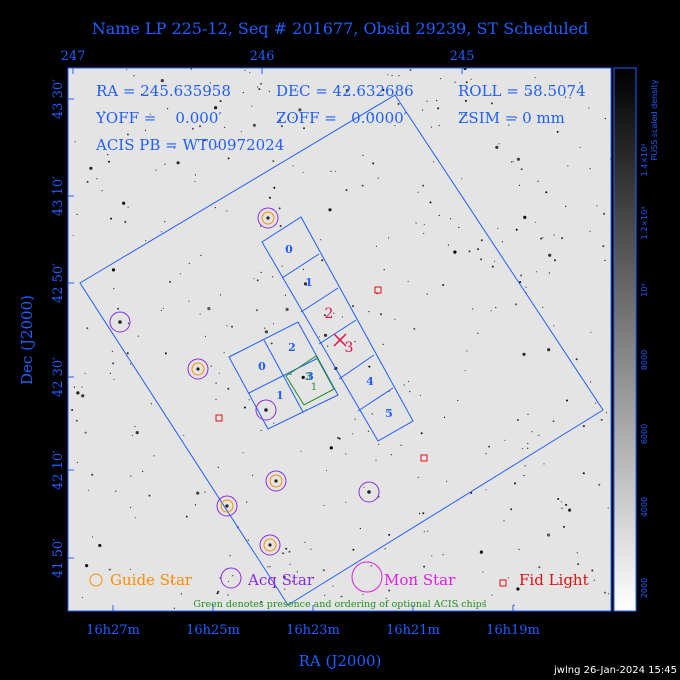 The height and width of the screenshot is (680, 680). Describe the element at coordinates (308, 377) in the screenshot. I see `optional-chip-3-label: 3` at that location.